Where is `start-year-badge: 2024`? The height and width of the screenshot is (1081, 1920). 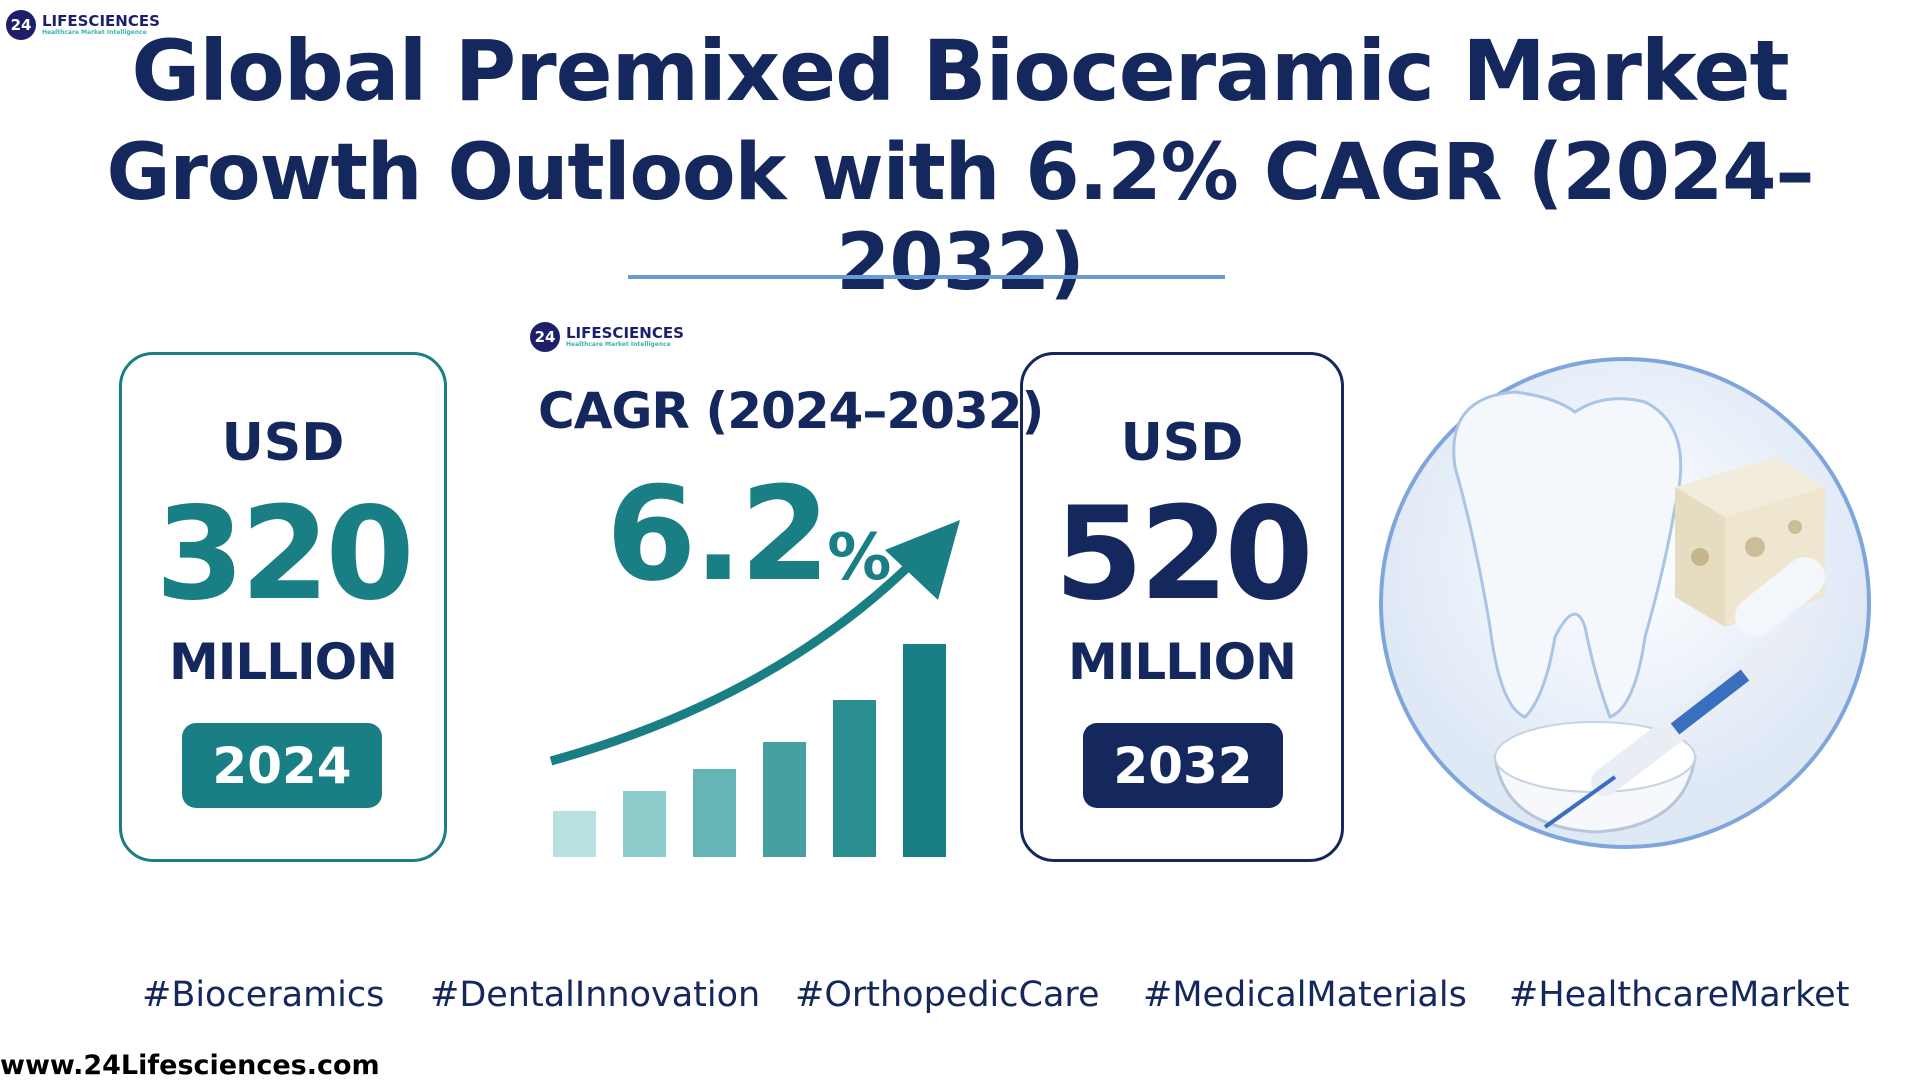 start-year-badge: 2024 is located at coordinates (282, 765).